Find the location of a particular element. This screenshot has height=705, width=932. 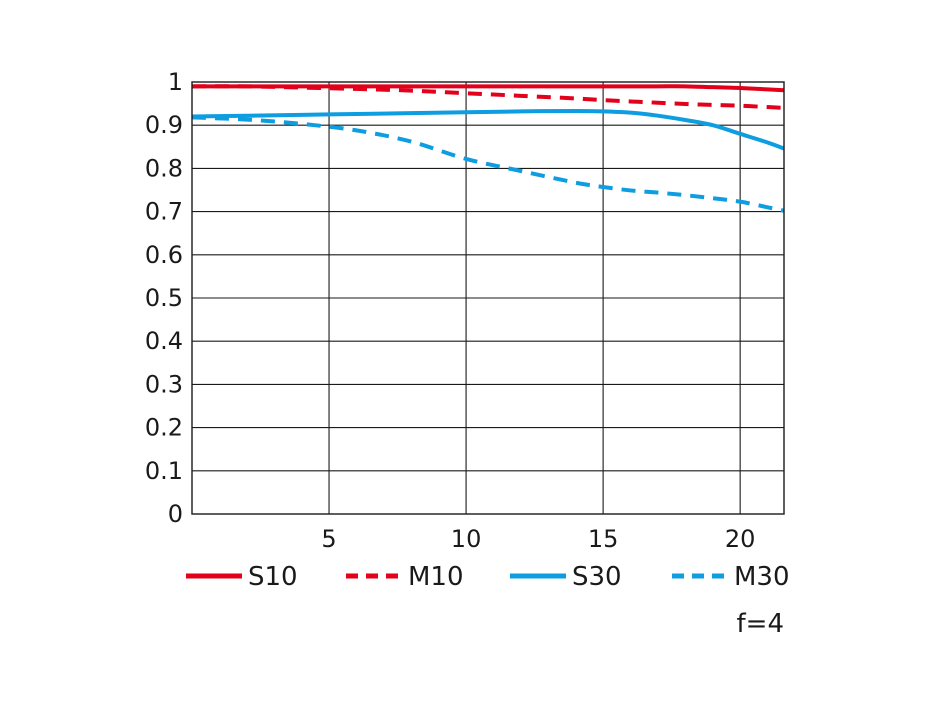

series-line-m10 is located at coordinates (488, 97).